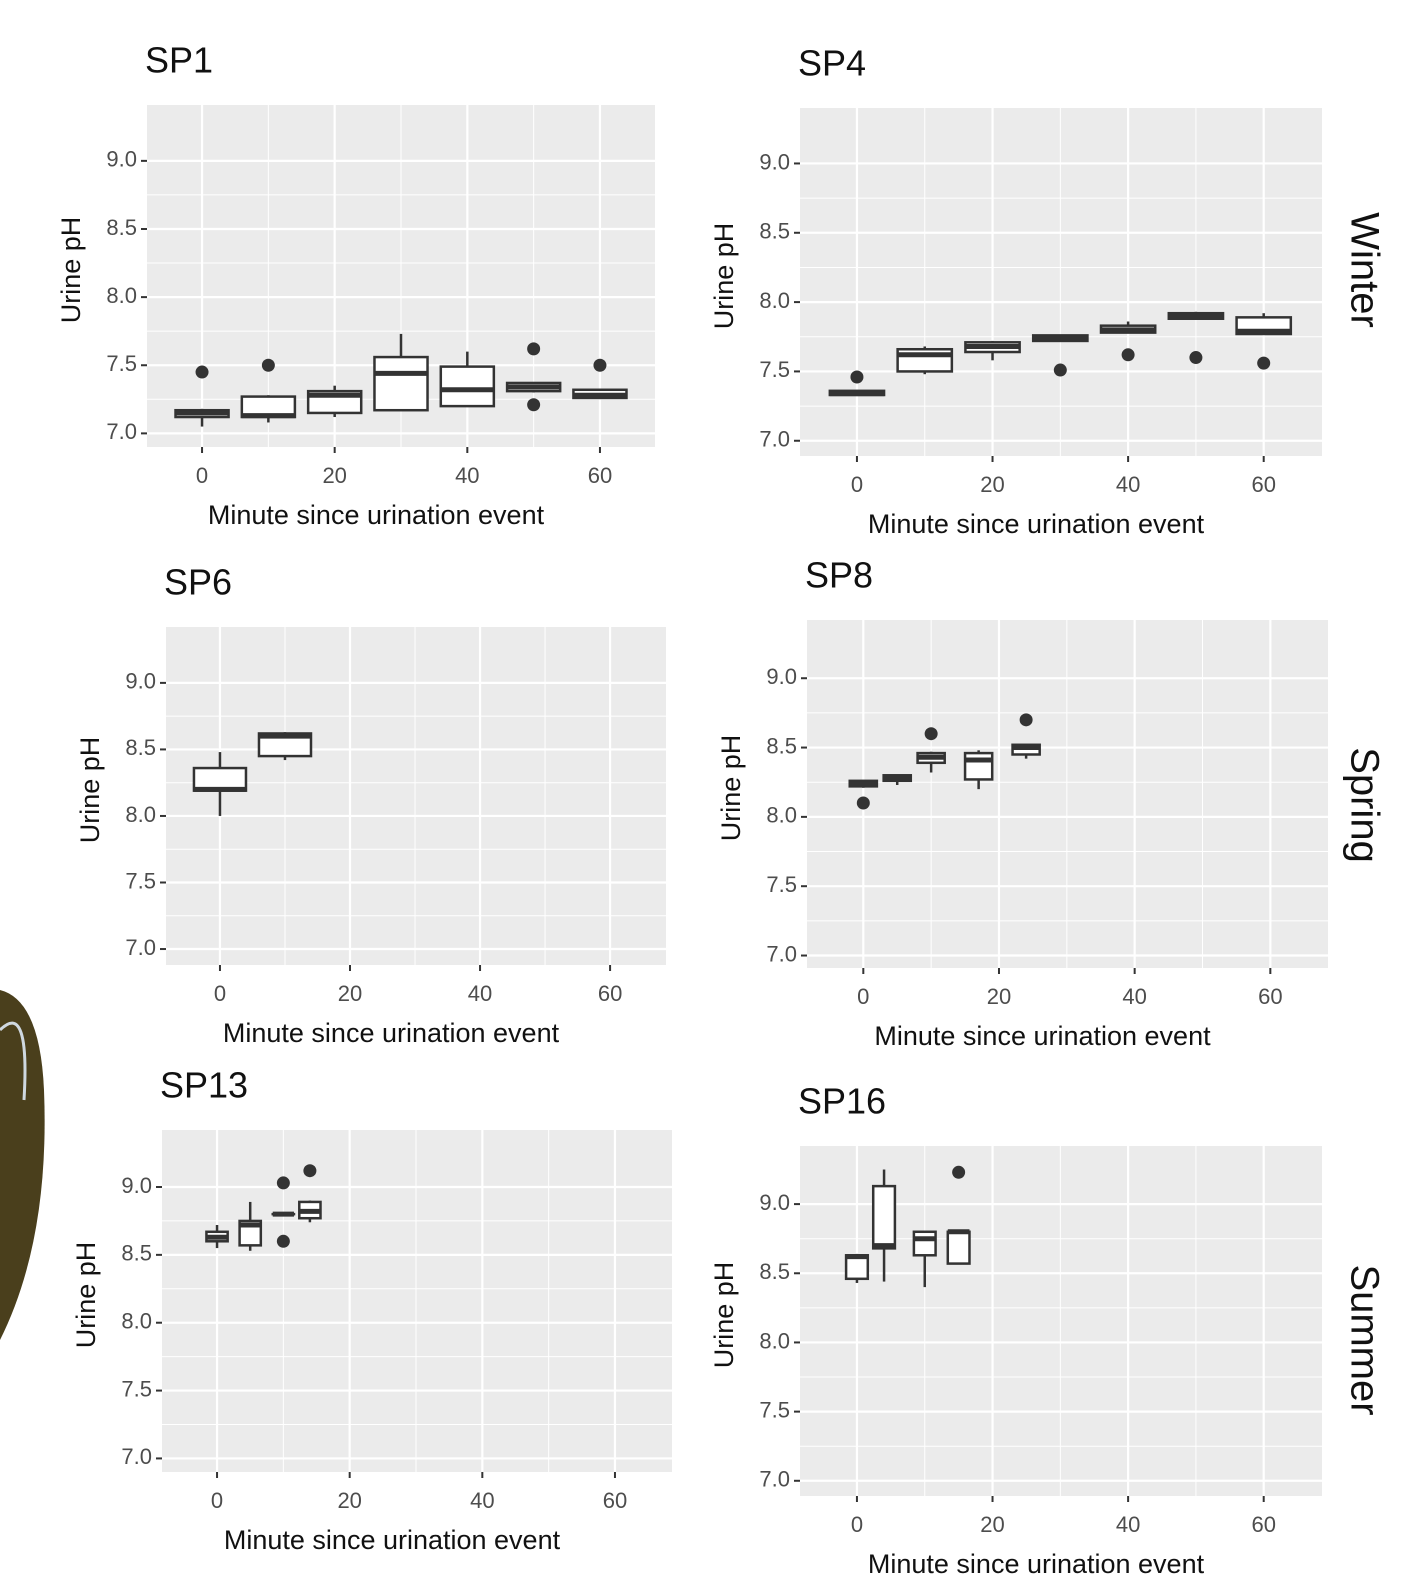 This screenshot has width=1428, height=1576. I want to click on panel-title: SP6, so click(198, 582).